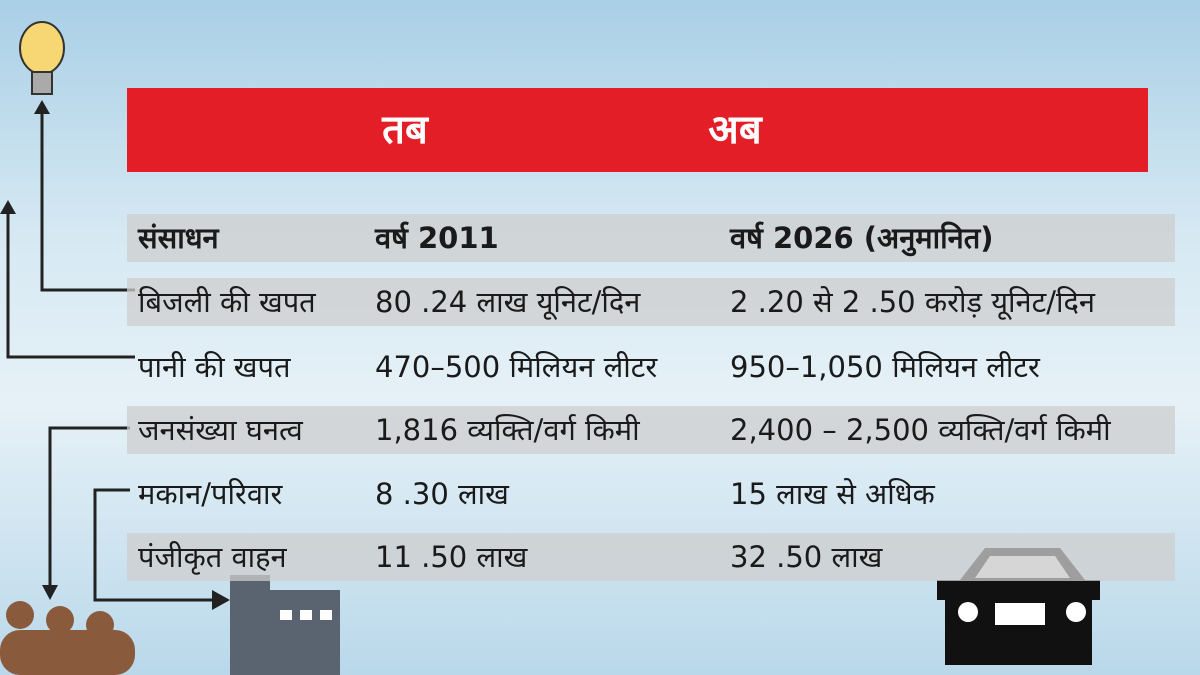  I want to click on then-now-banner: तब अब, so click(637, 130).